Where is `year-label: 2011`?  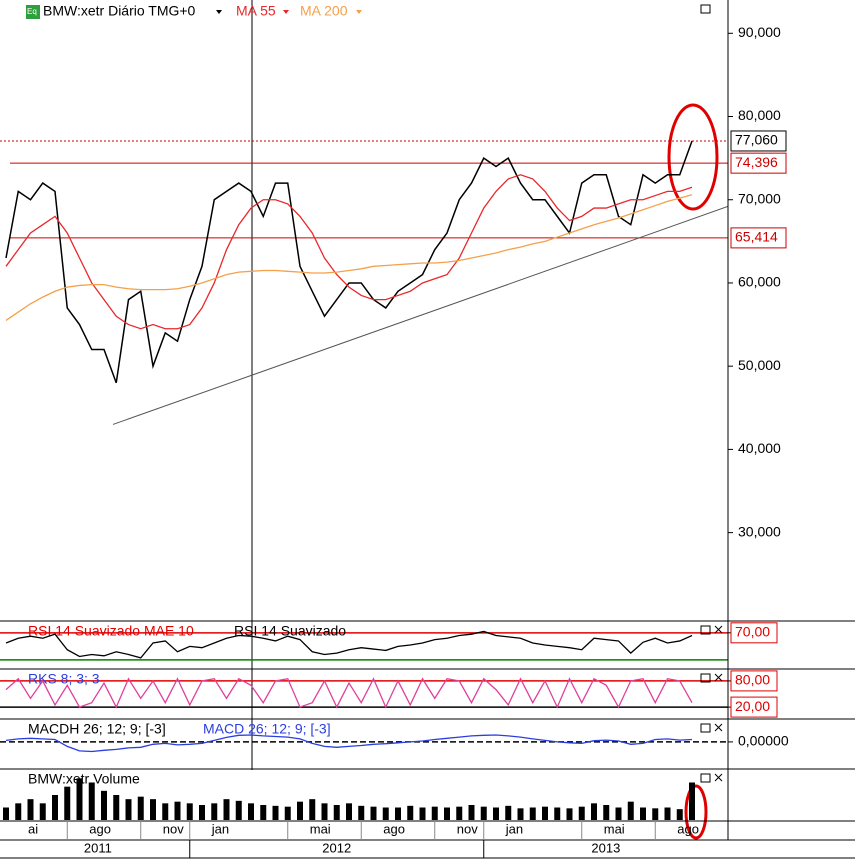
year-label: 2011 is located at coordinates (98, 847).